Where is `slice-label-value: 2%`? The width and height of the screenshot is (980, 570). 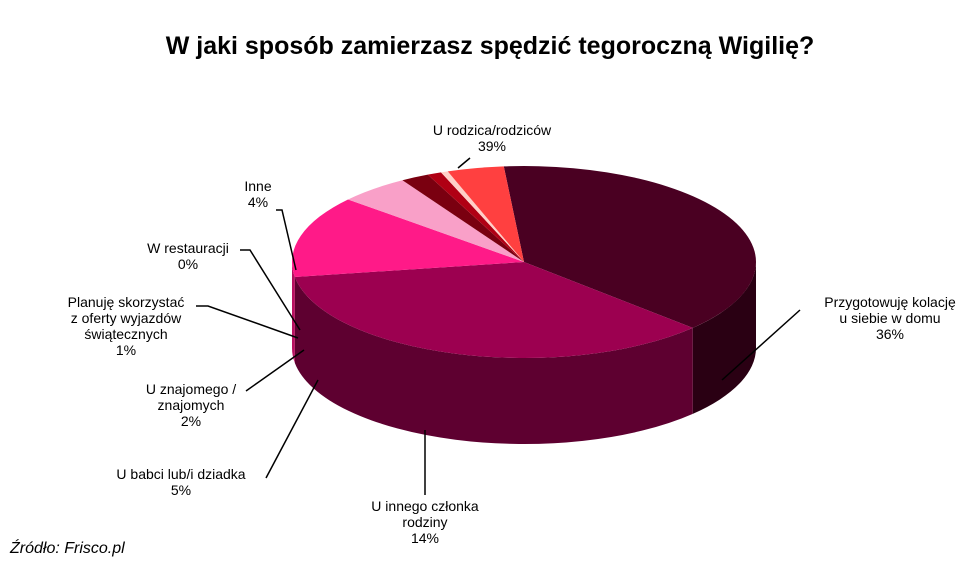
slice-label-value: 2% is located at coordinates (191, 421).